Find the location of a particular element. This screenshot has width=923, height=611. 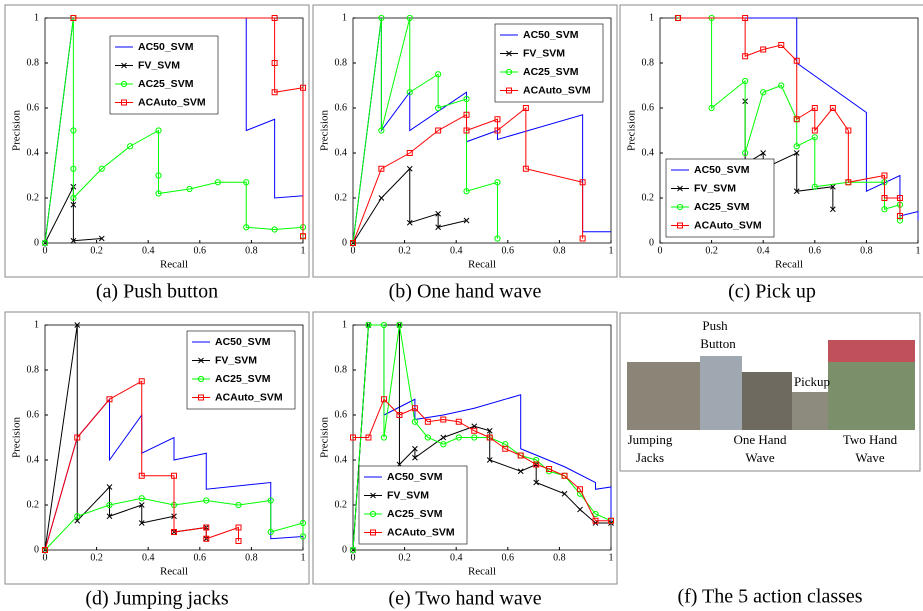

caption: (a) Push button is located at coordinates (157, 292).